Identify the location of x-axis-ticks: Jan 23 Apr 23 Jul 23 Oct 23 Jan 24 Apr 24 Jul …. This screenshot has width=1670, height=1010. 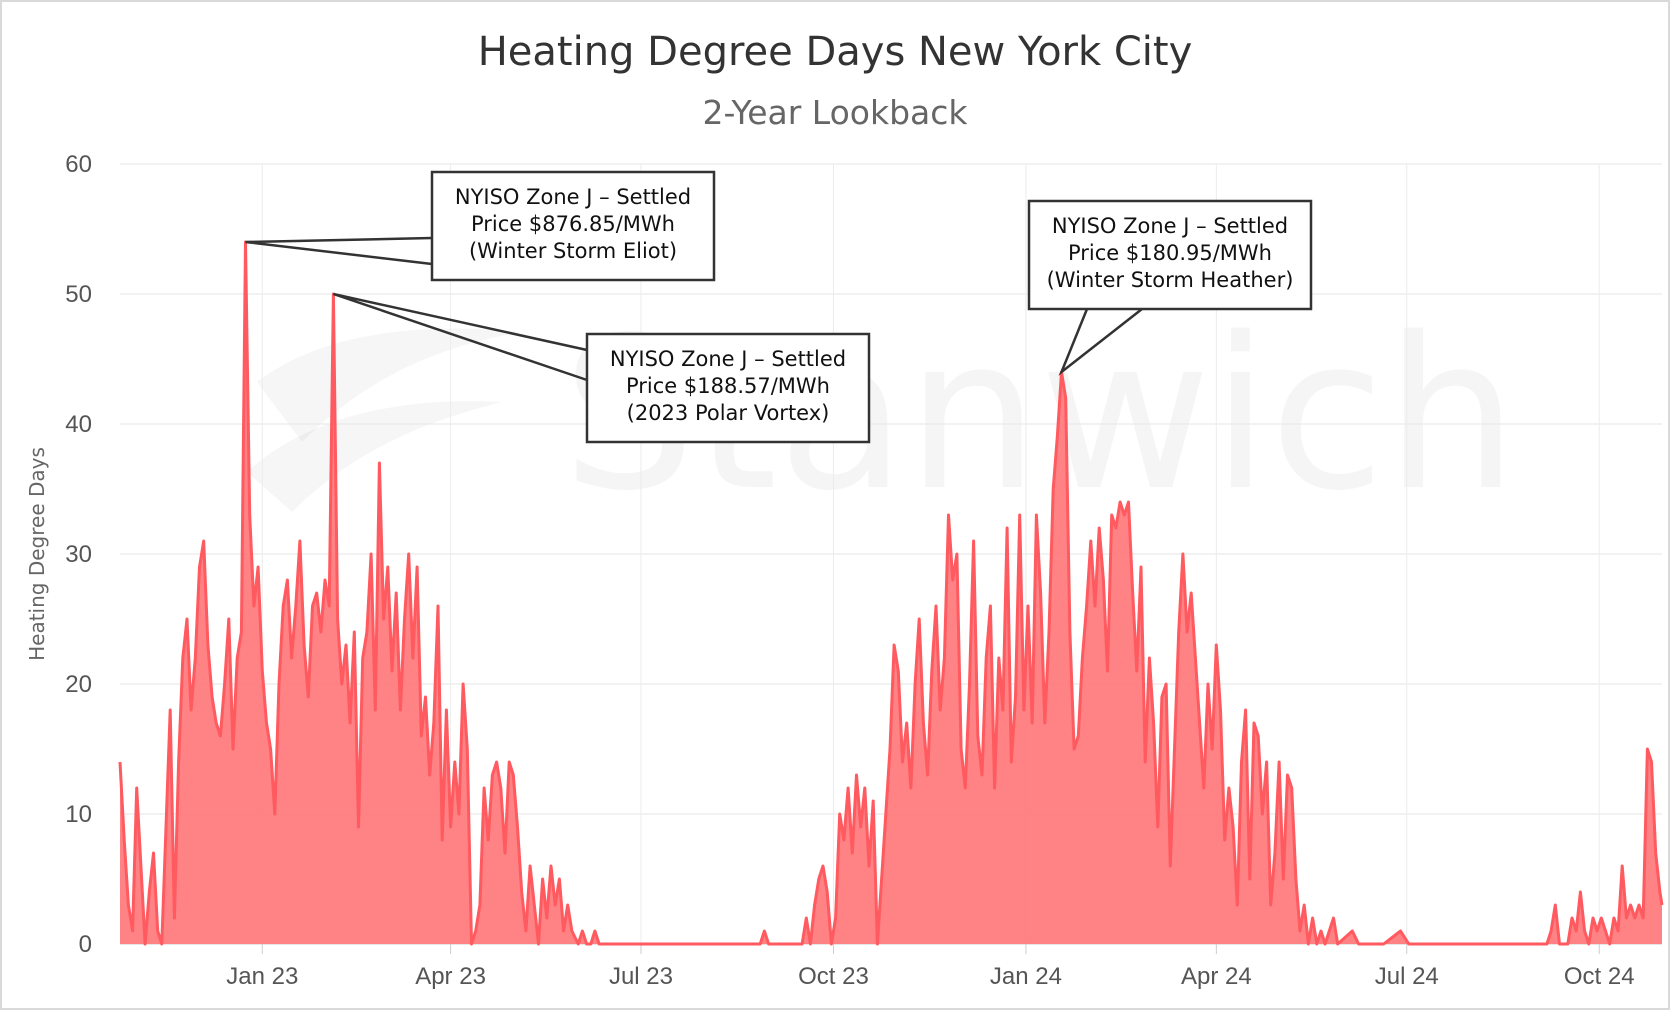
(930, 967).